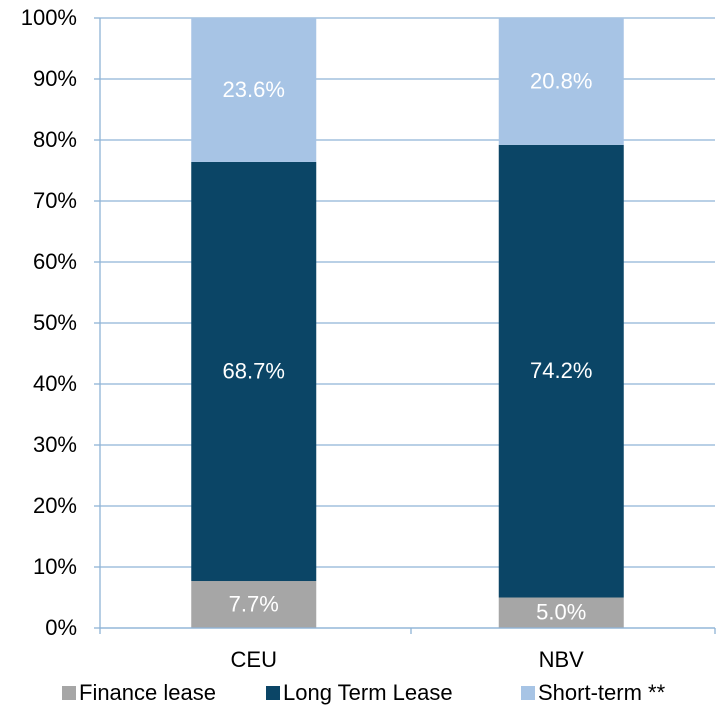 This screenshot has height=710, width=717. I want to click on value-label: 74.2%, so click(561, 370).